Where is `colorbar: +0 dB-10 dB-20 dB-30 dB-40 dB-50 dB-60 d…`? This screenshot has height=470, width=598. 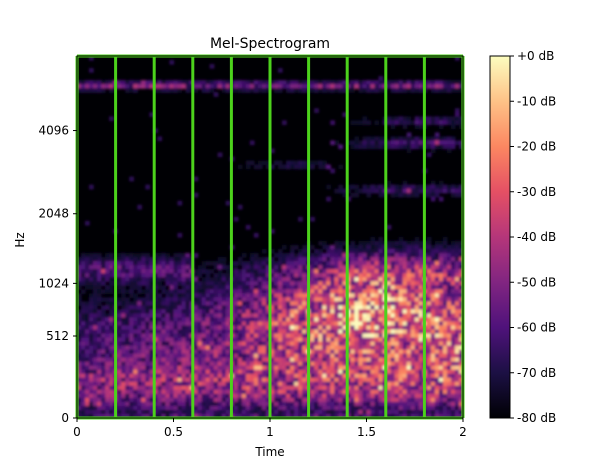
colorbar: +0 dB-10 dB-20 dB-30 dB-40 dB-50 dB-60 d… is located at coordinates (522, 237).